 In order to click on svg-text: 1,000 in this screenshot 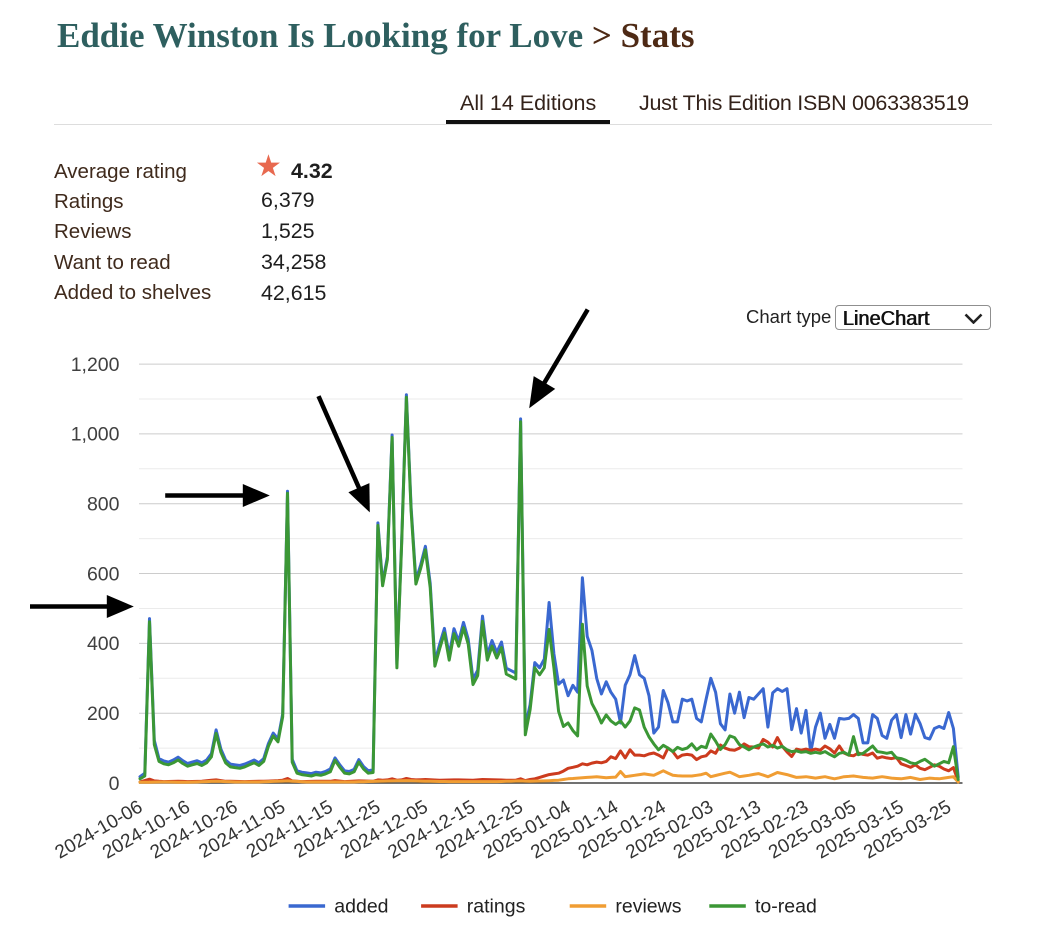, I will do `click(95, 435)`.